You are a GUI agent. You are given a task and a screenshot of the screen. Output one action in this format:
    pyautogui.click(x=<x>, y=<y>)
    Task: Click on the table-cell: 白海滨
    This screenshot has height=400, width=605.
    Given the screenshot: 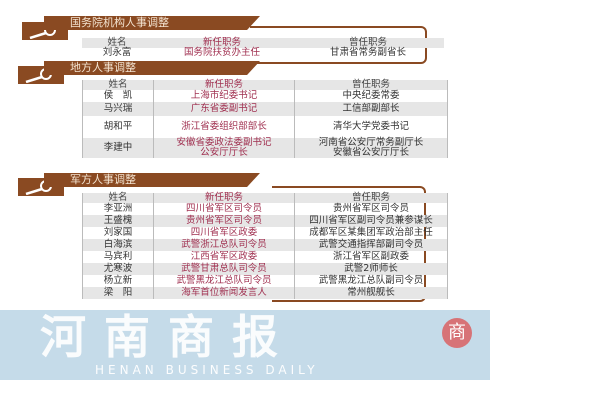 What is the action you would take?
    pyautogui.click(x=118, y=245)
    